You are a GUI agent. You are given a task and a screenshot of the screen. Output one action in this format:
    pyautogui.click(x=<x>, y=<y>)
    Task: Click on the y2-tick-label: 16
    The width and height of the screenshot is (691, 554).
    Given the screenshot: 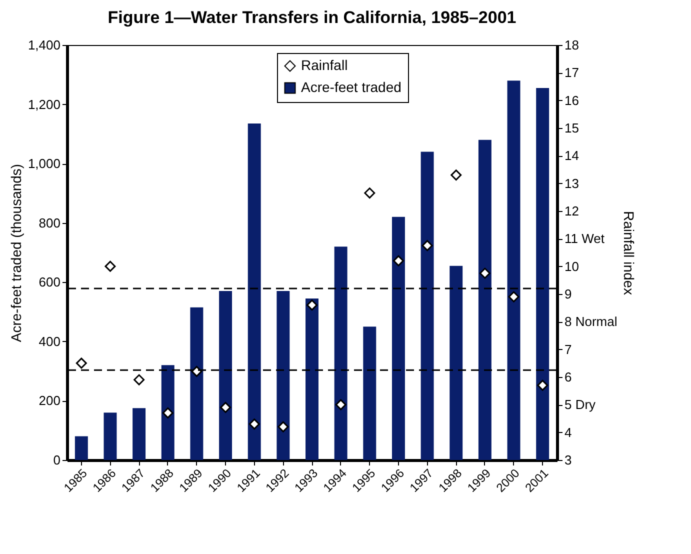 What is the action you would take?
    pyautogui.click(x=571, y=100)
    